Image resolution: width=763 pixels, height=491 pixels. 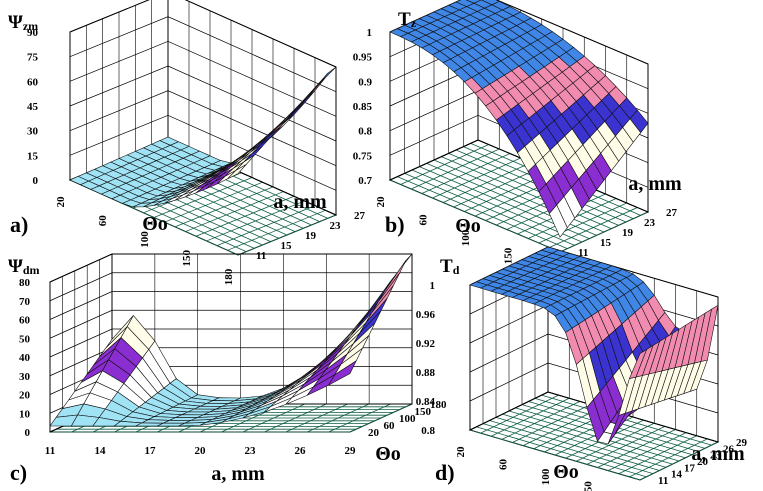 What do you see at coordinates (33, 33) in the screenshot?
I see `z-tick-label: 90` at bounding box center [33, 33].